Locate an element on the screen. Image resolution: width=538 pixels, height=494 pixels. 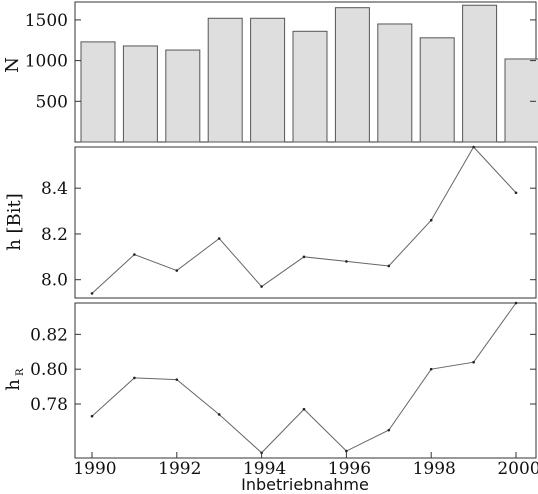
y-tick-label: 0.82 is located at coordinates (49, 335).